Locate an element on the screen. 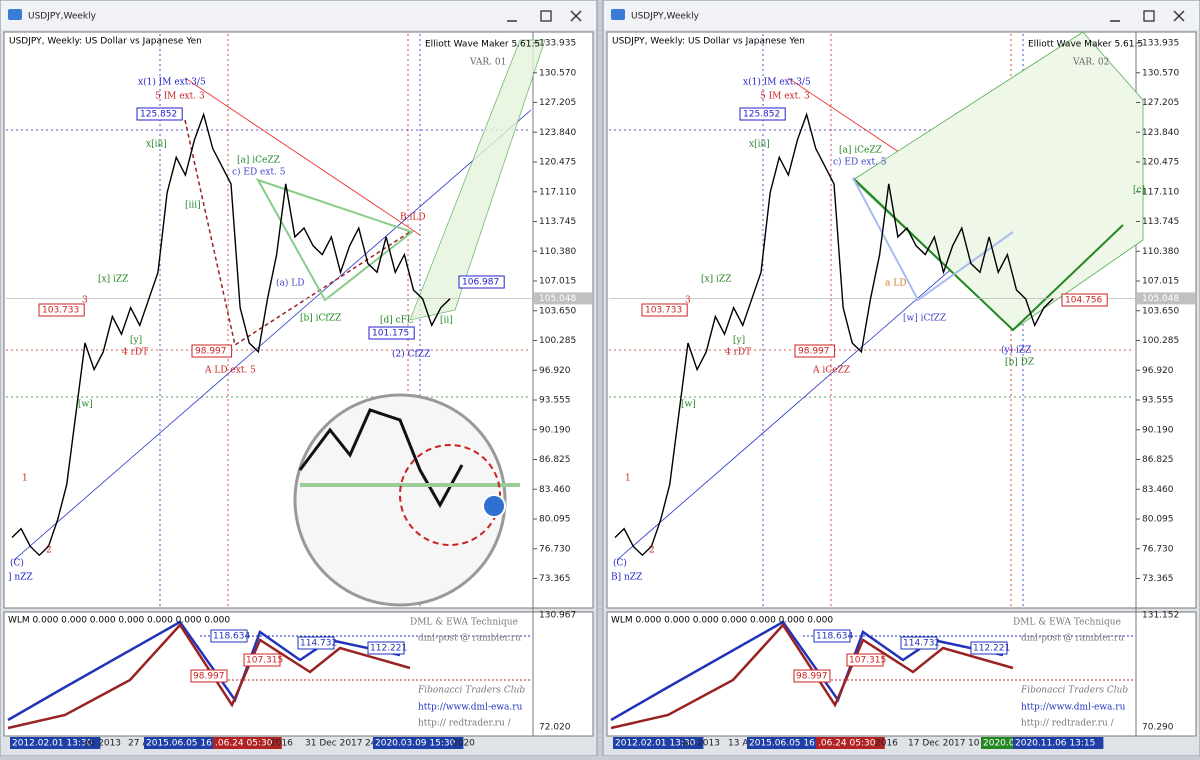 The image size is (1200, 760). price-tick-label: 90.190 is located at coordinates (555, 430).